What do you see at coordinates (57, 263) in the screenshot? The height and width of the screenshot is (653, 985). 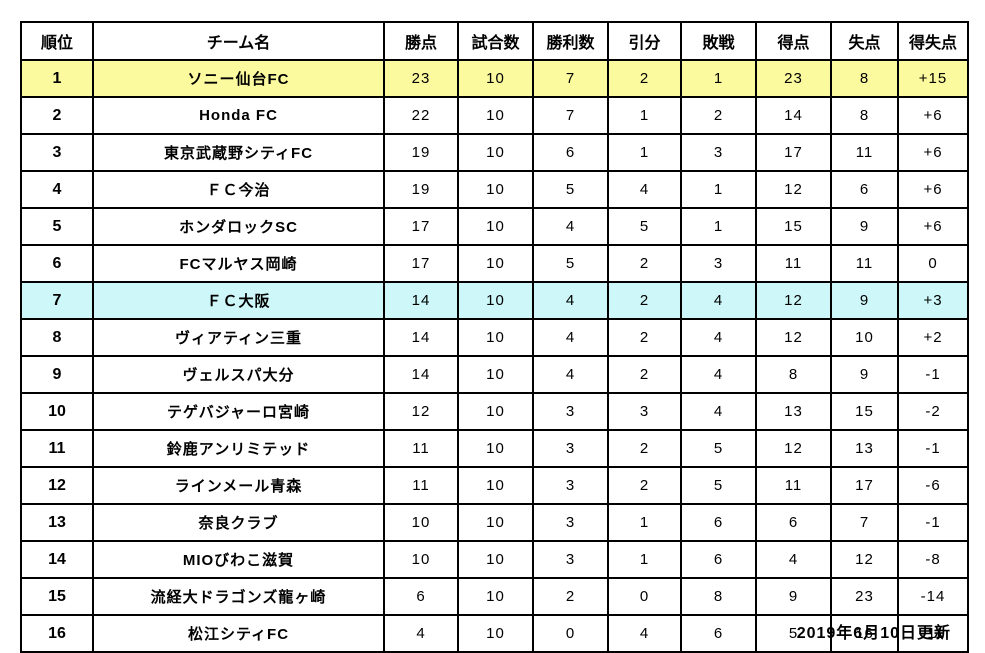 I see `rank-cell: 6` at bounding box center [57, 263].